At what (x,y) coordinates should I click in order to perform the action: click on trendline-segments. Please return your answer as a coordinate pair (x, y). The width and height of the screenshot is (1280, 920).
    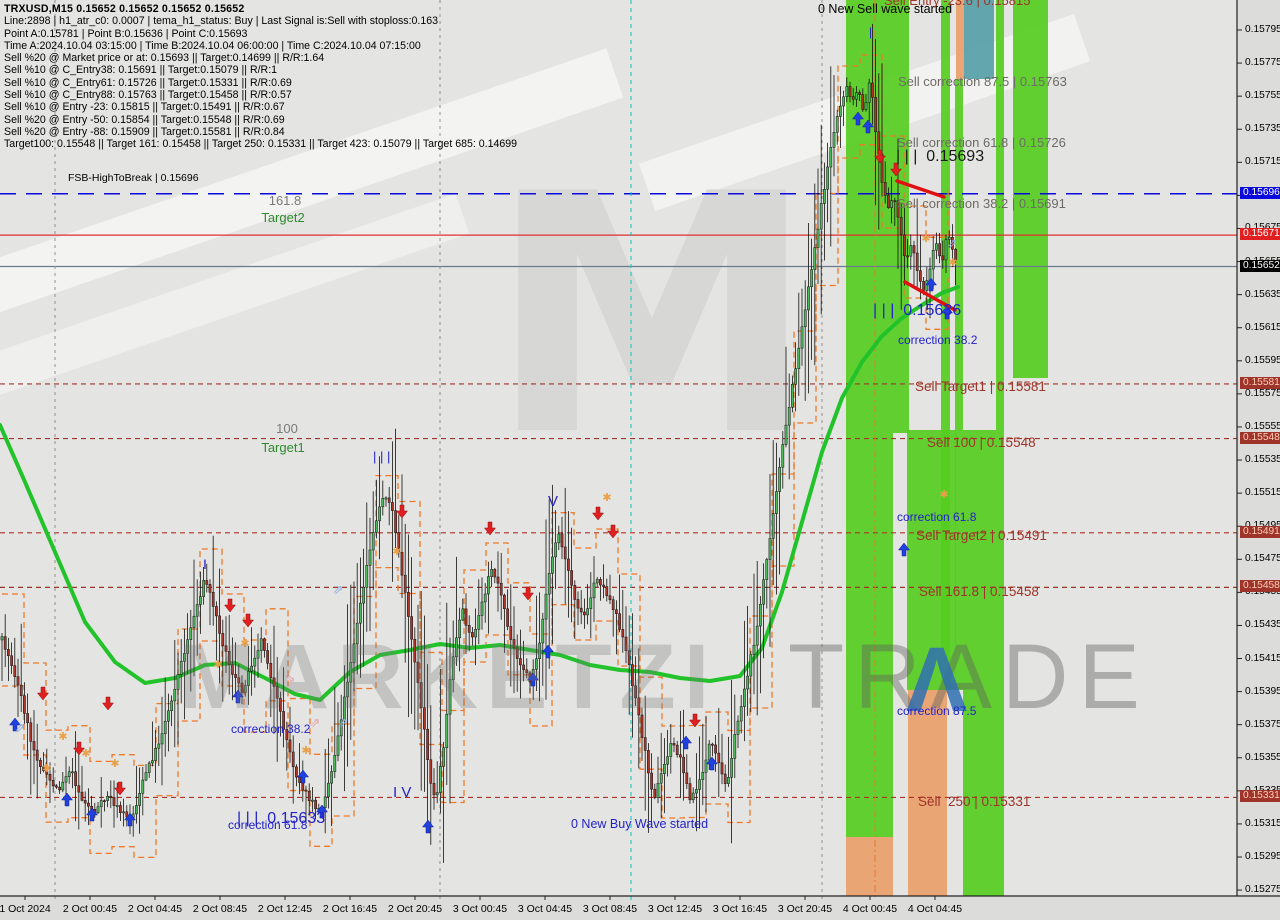
    Looking at the image, I should click on (926, 245).